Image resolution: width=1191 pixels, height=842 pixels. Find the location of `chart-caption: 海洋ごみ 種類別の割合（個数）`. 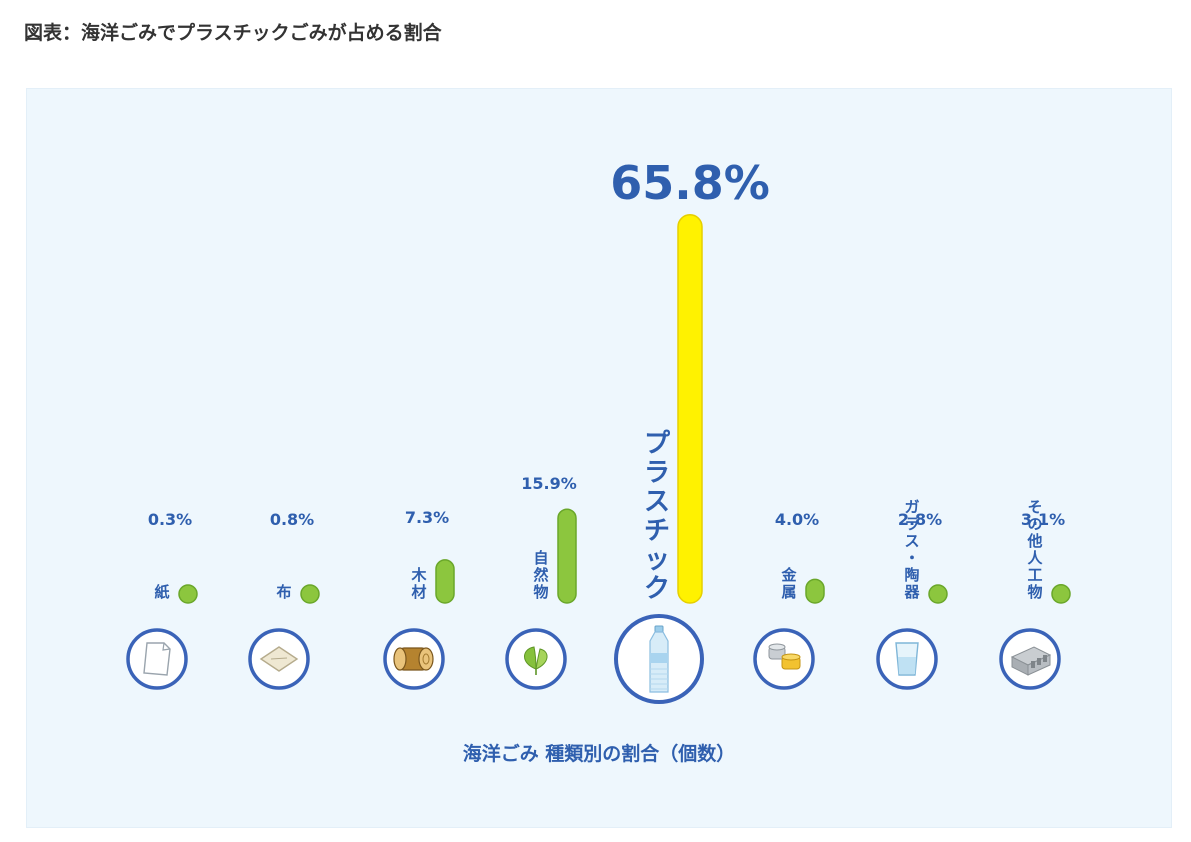

chart-caption: 海洋ごみ 種類別の割合（個数） is located at coordinates (599, 754).